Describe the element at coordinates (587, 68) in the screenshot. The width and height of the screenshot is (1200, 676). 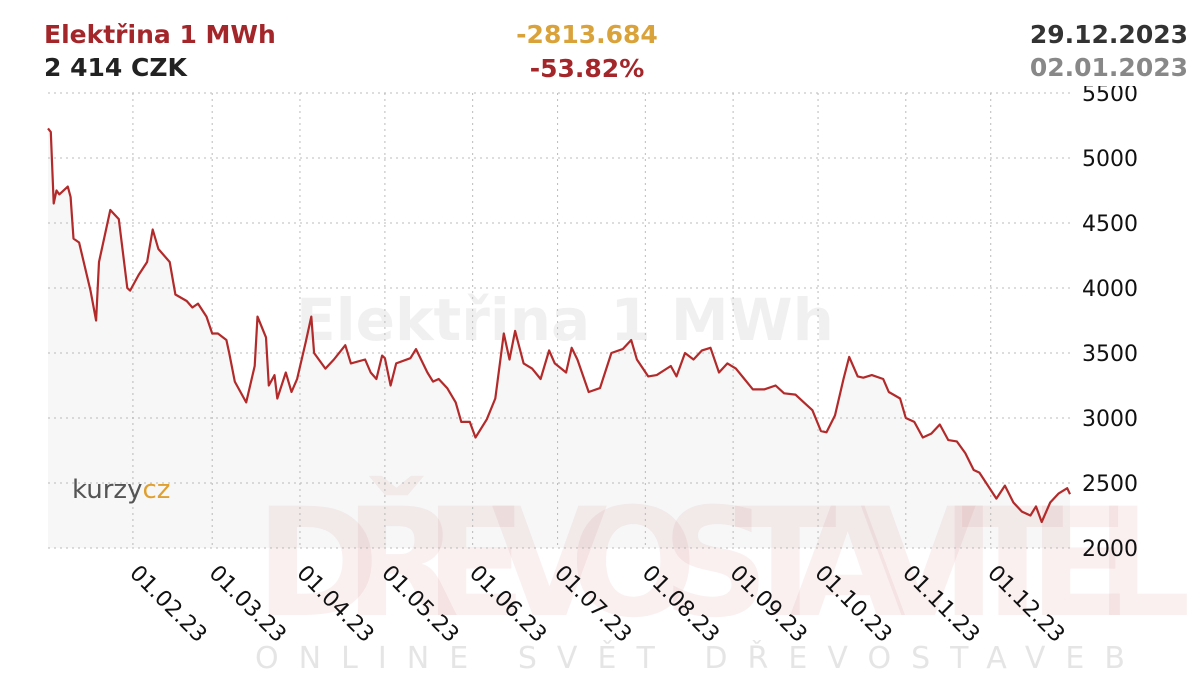
I see `change-pct: -53.82%` at that location.